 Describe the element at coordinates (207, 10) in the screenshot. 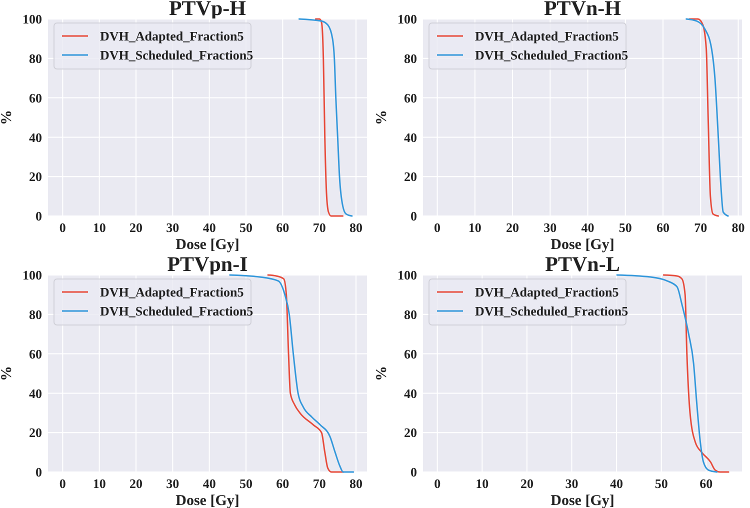

I see `chart-title: PTVp-H` at that location.